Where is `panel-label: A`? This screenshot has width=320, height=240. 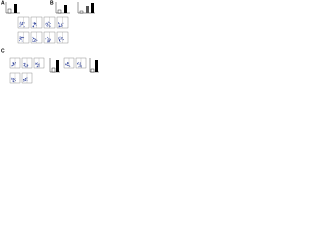 panel-label: A is located at coordinates (3, 3).